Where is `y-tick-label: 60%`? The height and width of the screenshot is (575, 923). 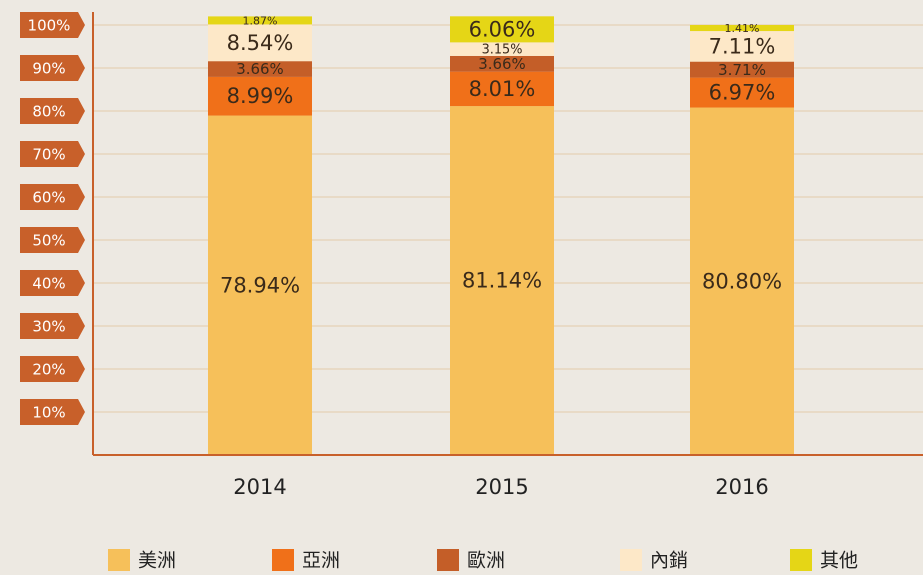 y-tick-label: 60% is located at coordinates (48, 198).